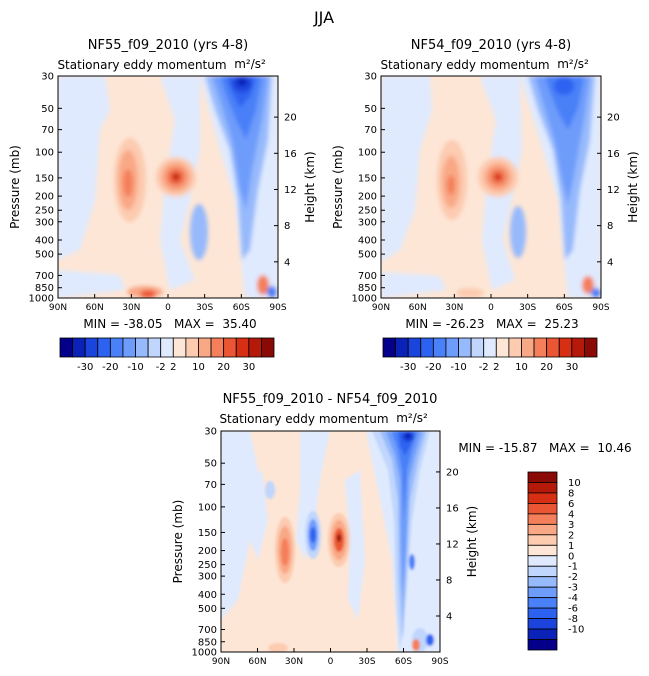  Describe the element at coordinates (44, 153) in the screenshot. I see `pressure-tick-label: 100` at that location.